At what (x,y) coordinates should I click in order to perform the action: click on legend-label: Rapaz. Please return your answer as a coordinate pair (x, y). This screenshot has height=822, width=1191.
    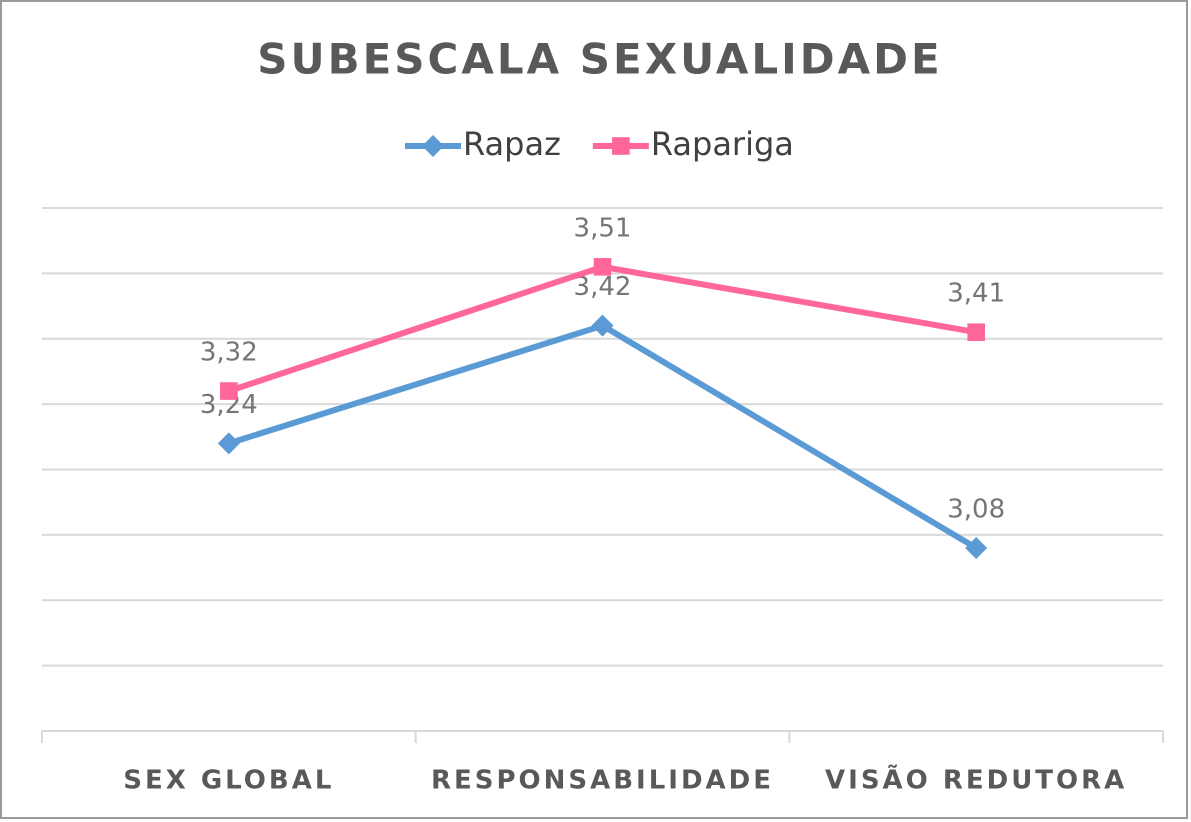
    Looking at the image, I should click on (512, 144).